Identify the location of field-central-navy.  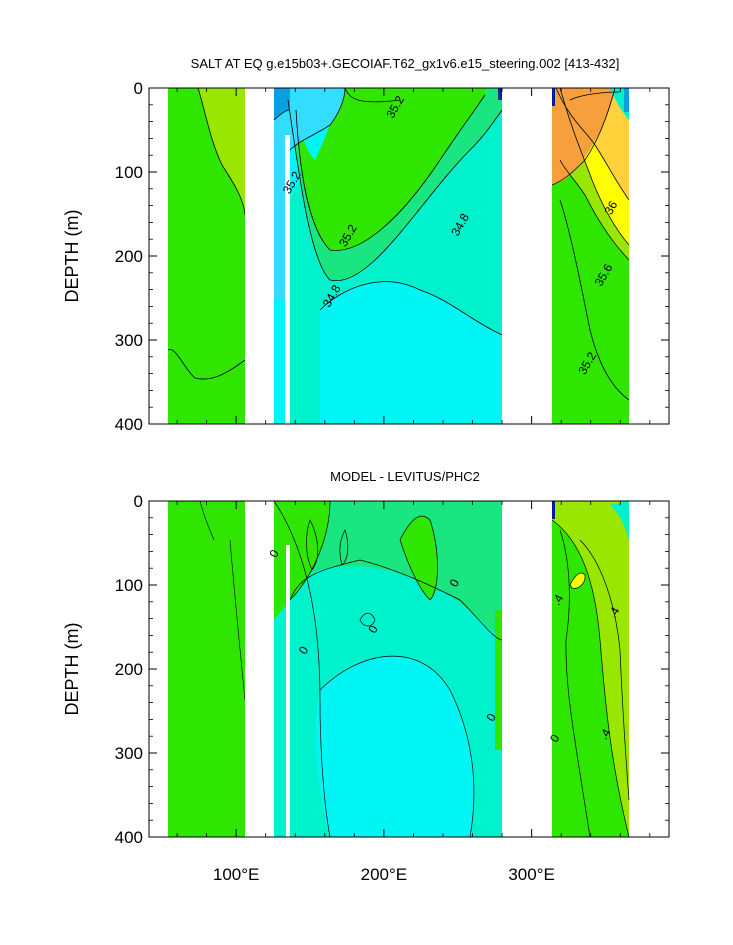
(500, 94).